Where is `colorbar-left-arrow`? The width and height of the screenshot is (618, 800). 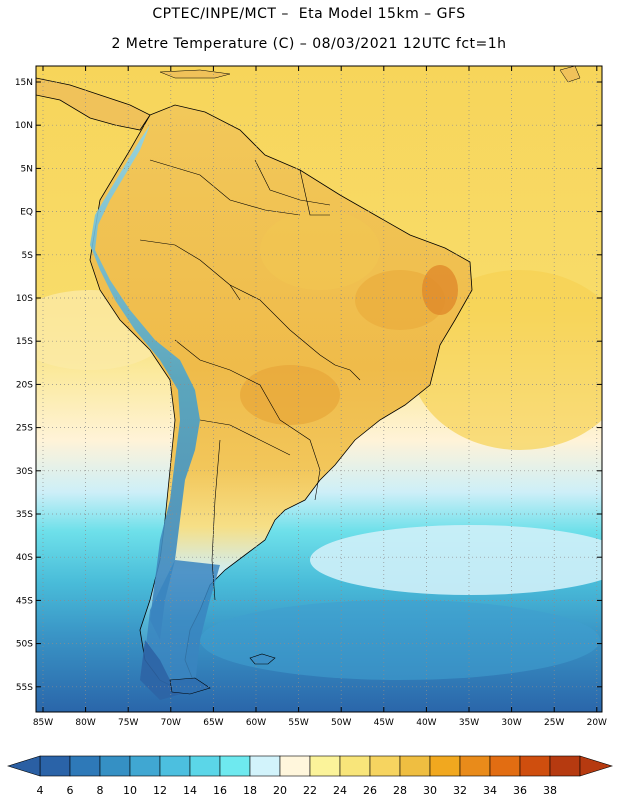
colorbar-left-arrow is located at coordinates (23, 766).